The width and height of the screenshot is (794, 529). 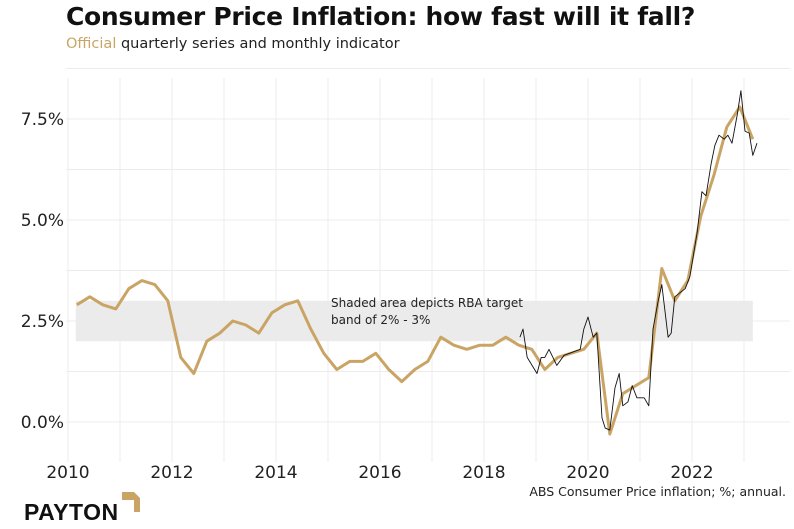 What do you see at coordinates (42, 221) in the screenshot?
I see `y-tick-label: 5.0%` at bounding box center [42, 221].